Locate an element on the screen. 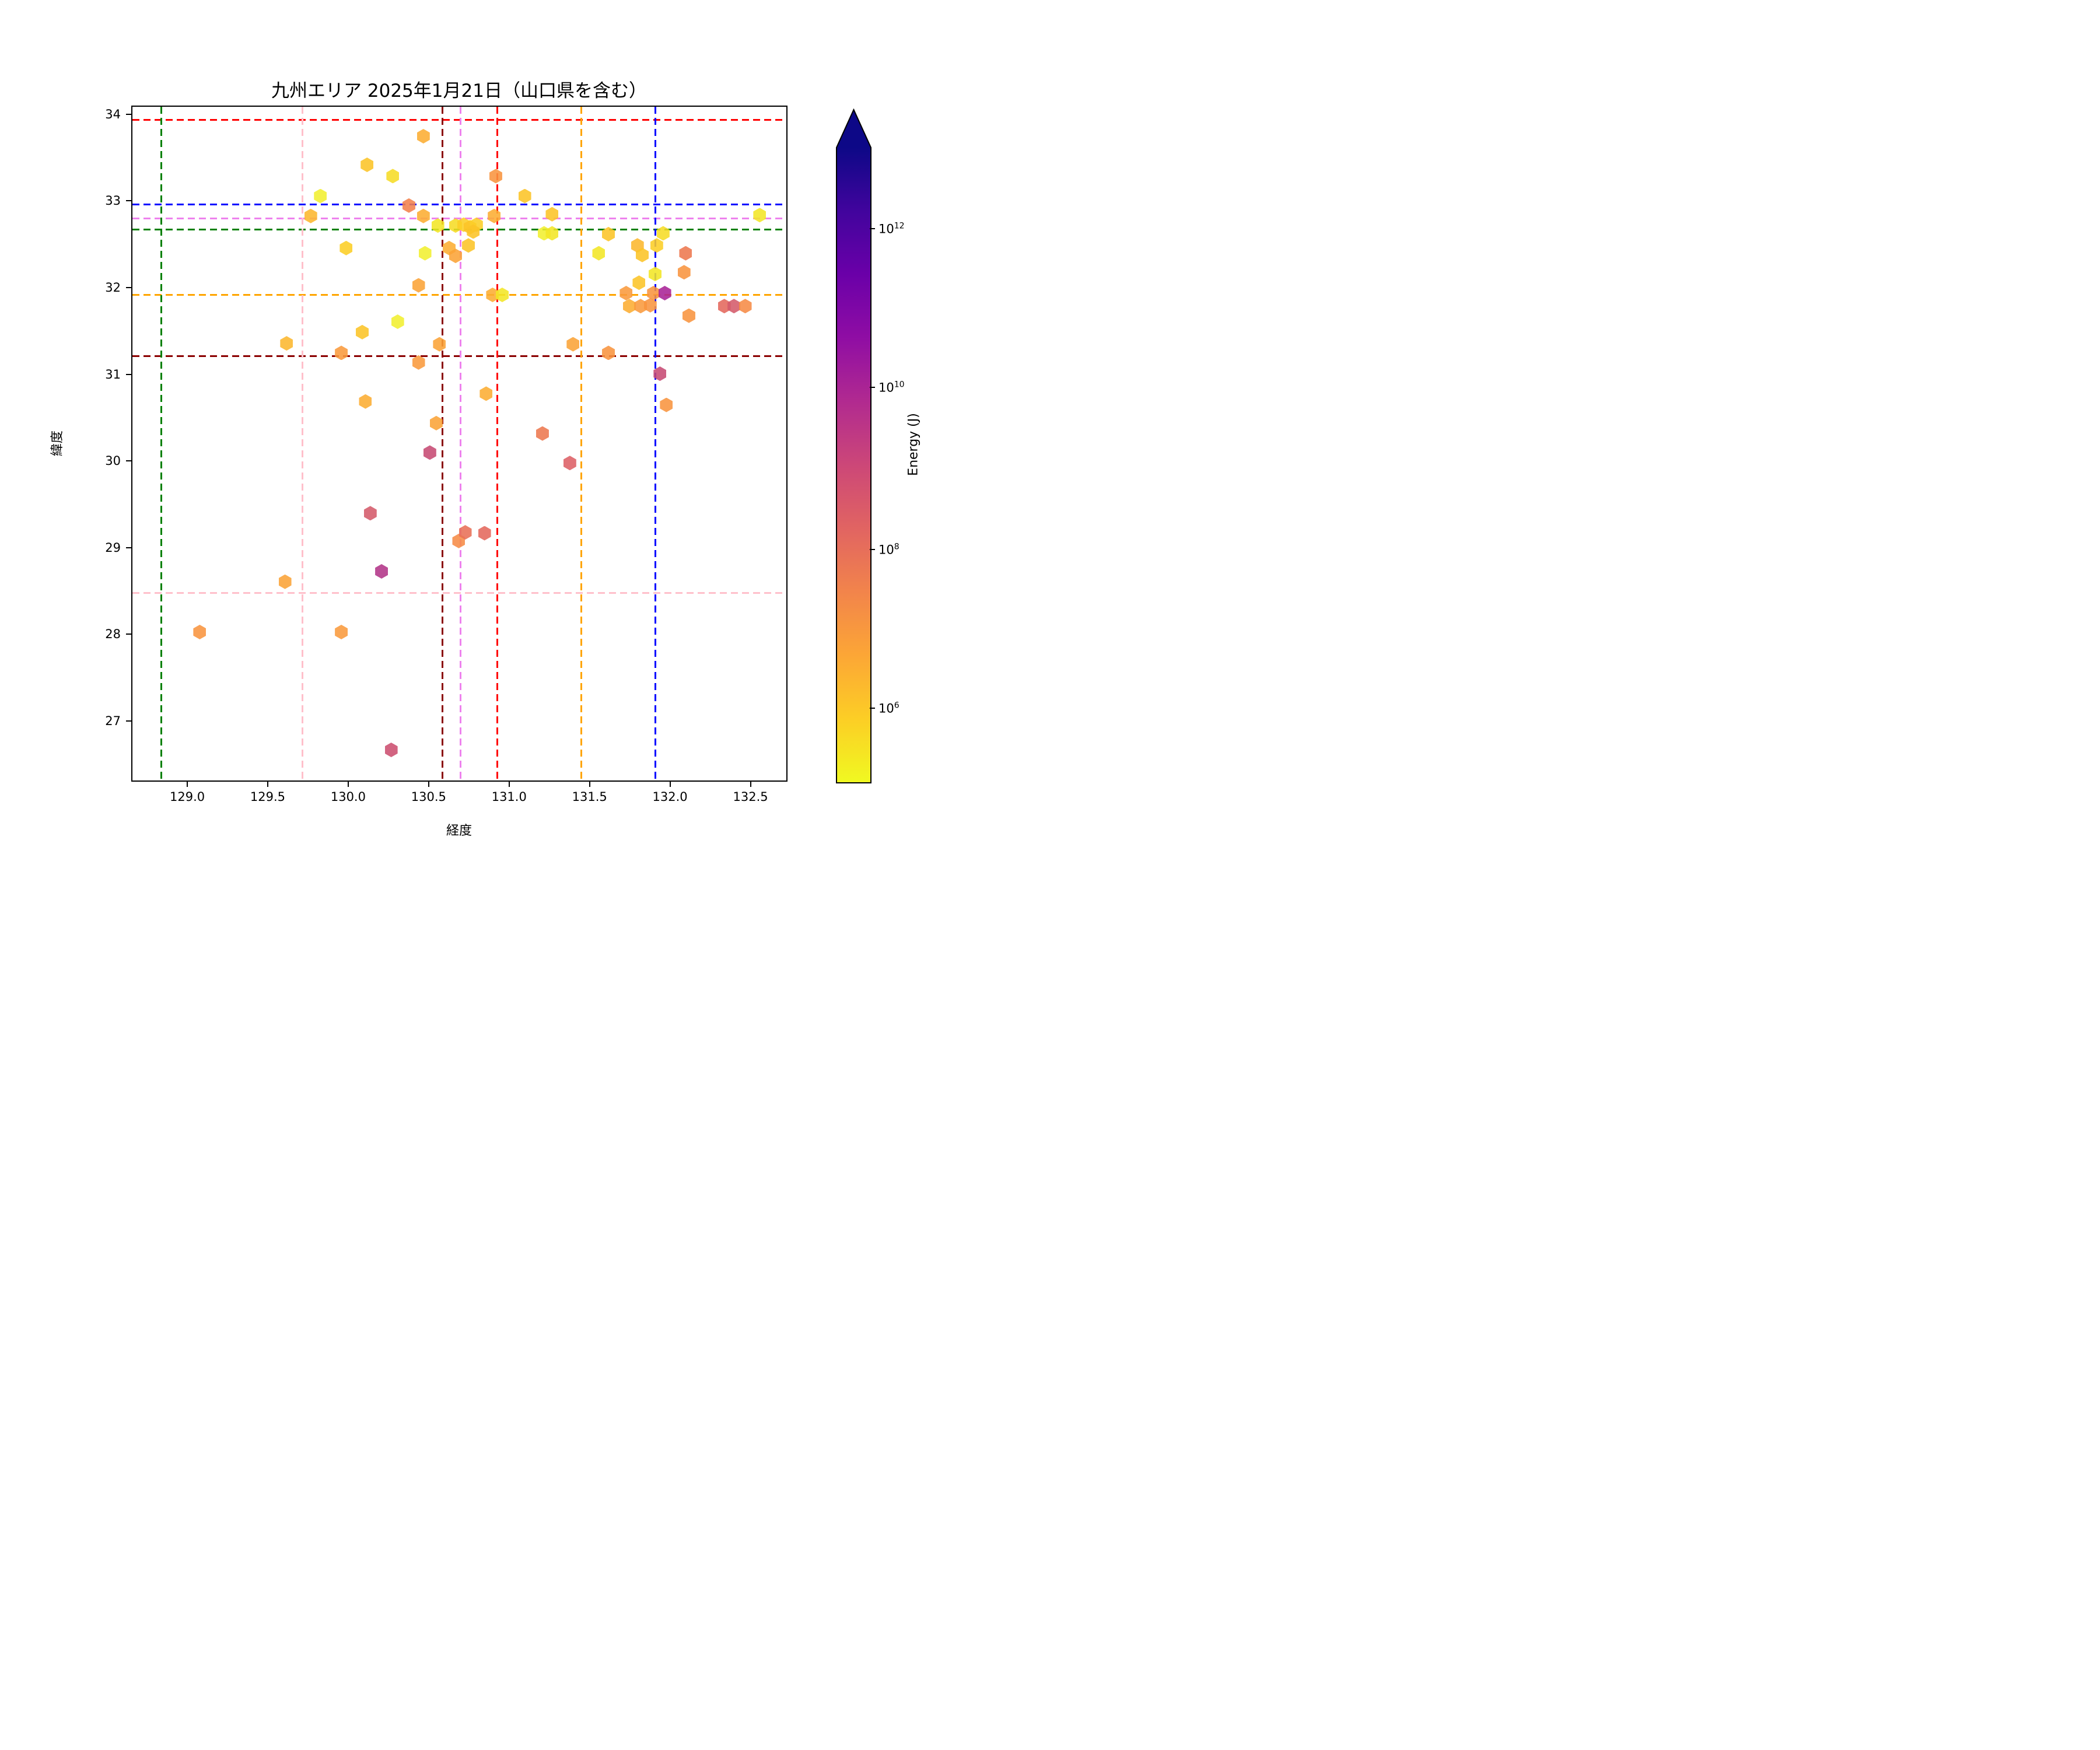 The image size is (2100, 1750). y-tick-label: 34 is located at coordinates (113, 114).